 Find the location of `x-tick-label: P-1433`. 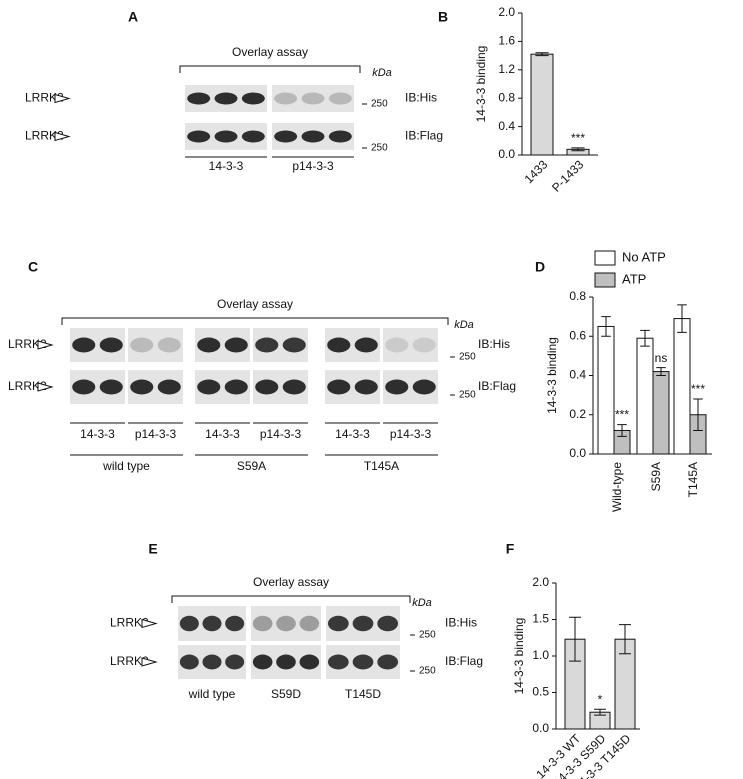

x-tick-label: P-1433 is located at coordinates (567, 175).